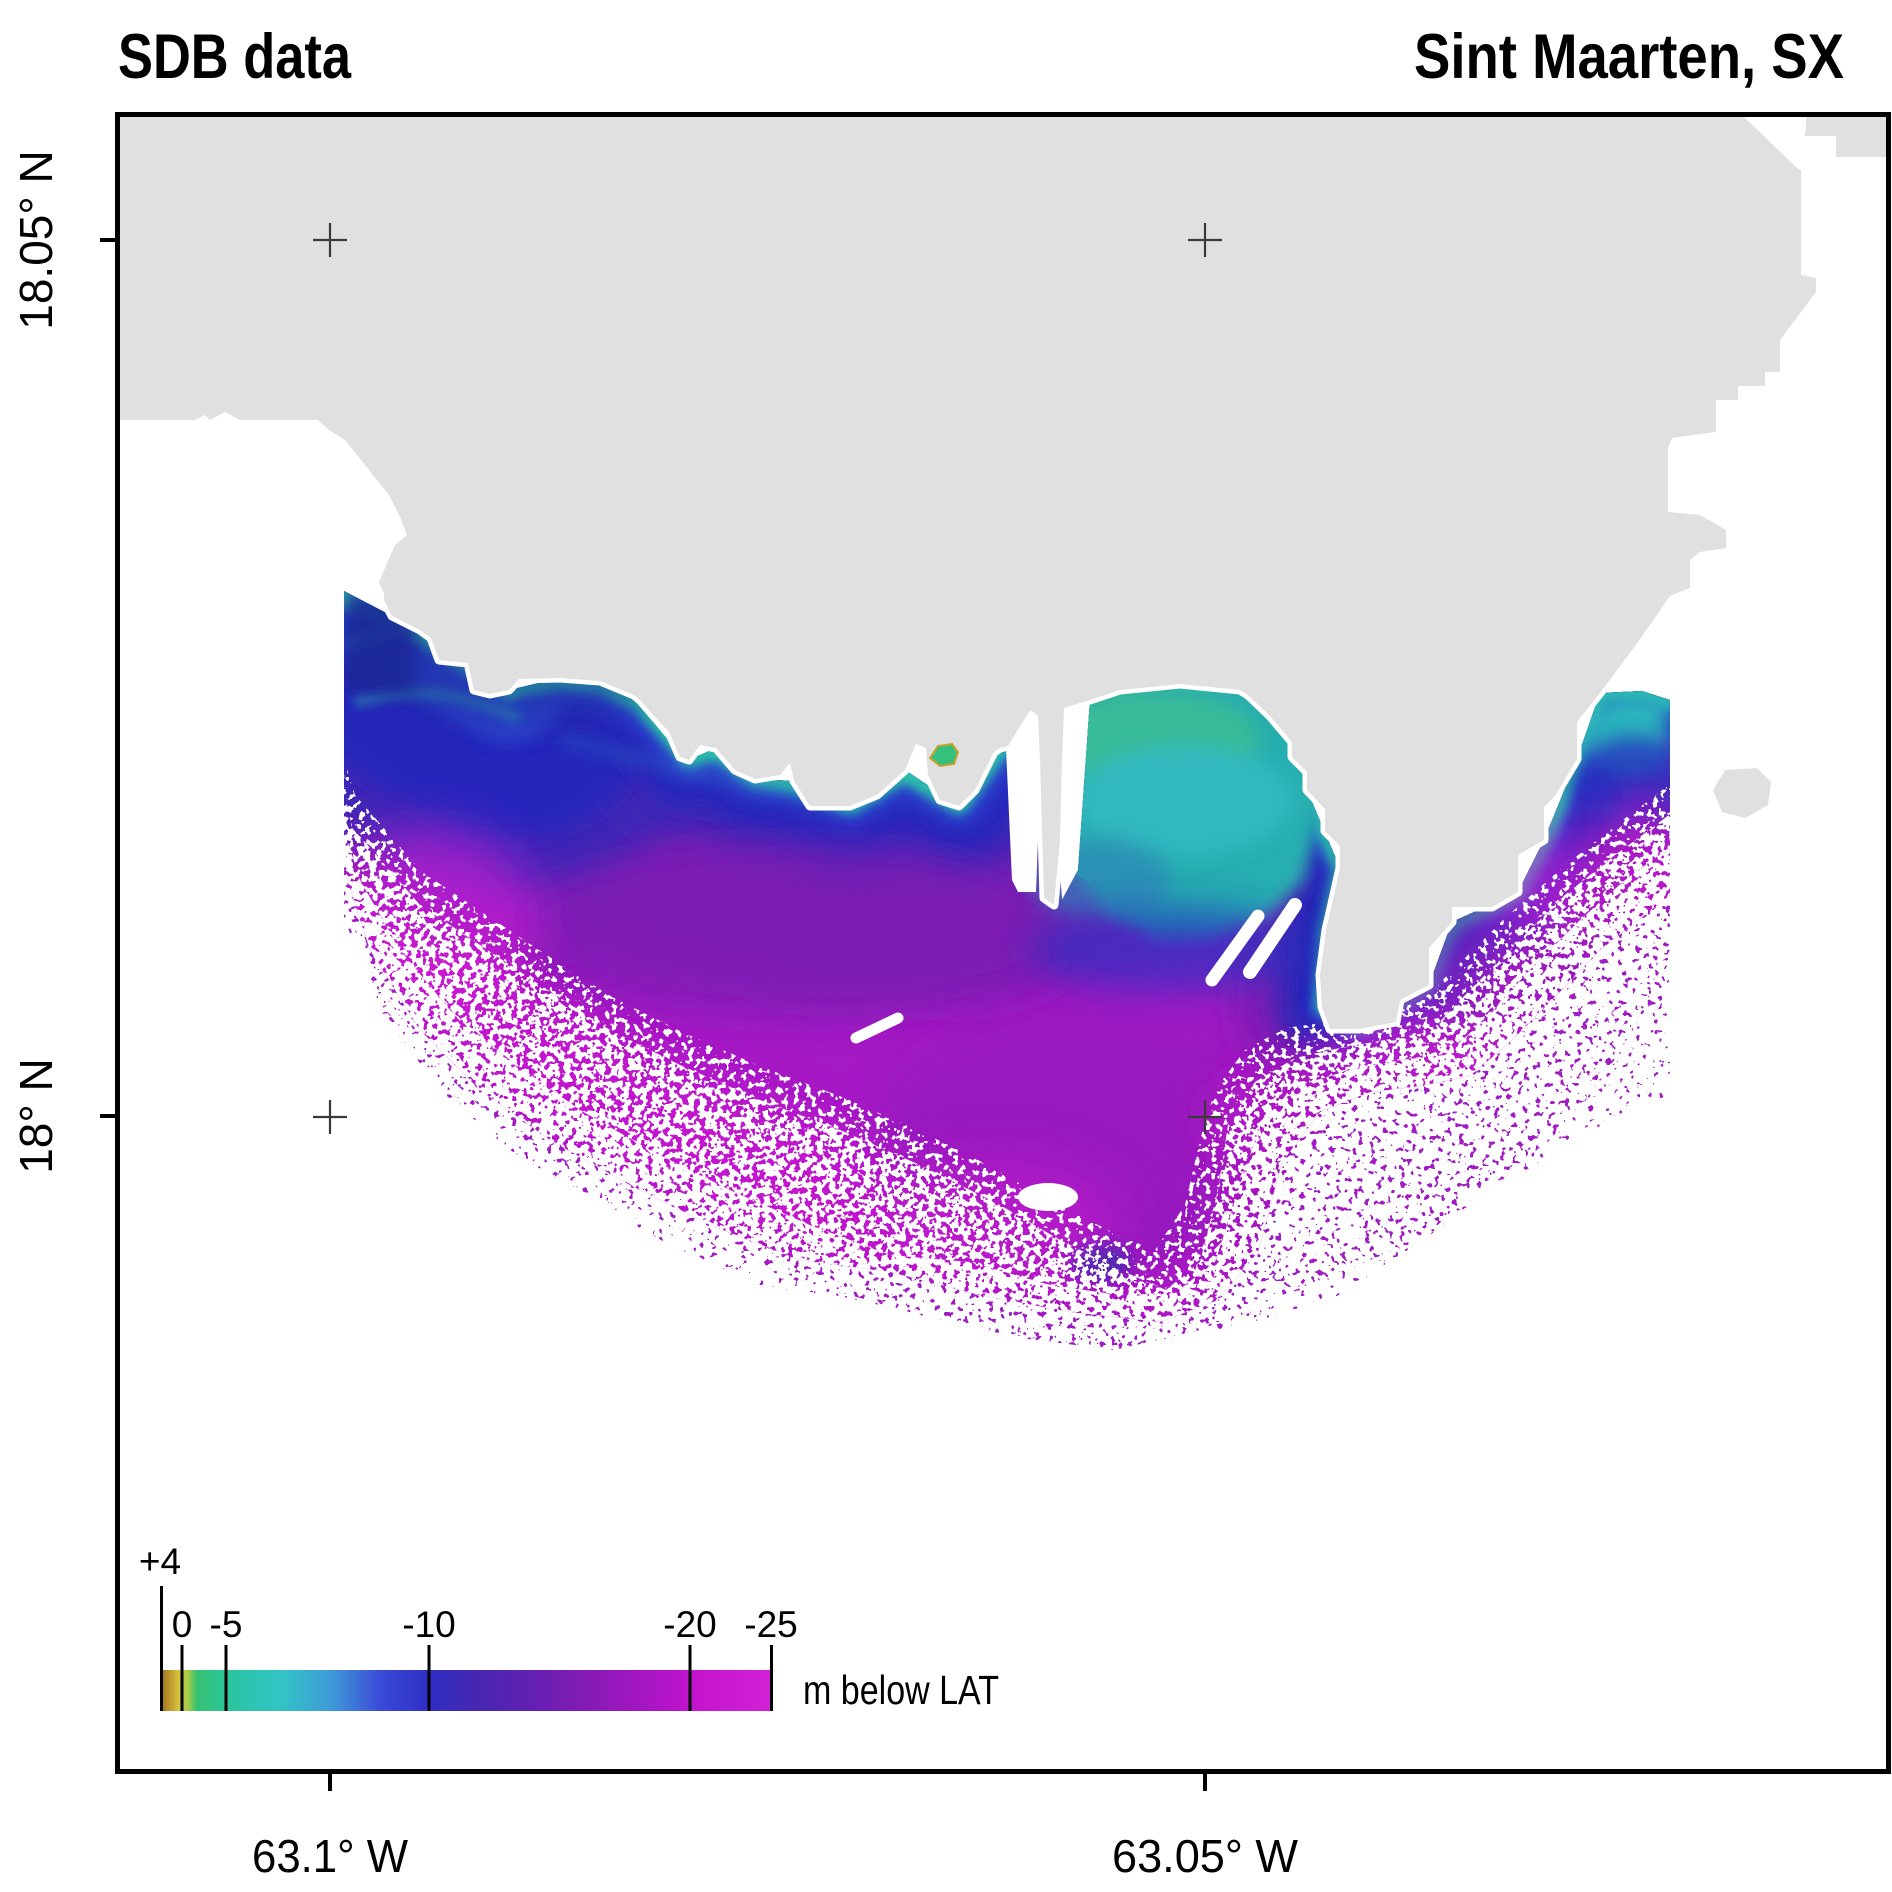  Describe the element at coordinates (36, 240) in the screenshot. I see `svg-text: 18.05° N` at that location.